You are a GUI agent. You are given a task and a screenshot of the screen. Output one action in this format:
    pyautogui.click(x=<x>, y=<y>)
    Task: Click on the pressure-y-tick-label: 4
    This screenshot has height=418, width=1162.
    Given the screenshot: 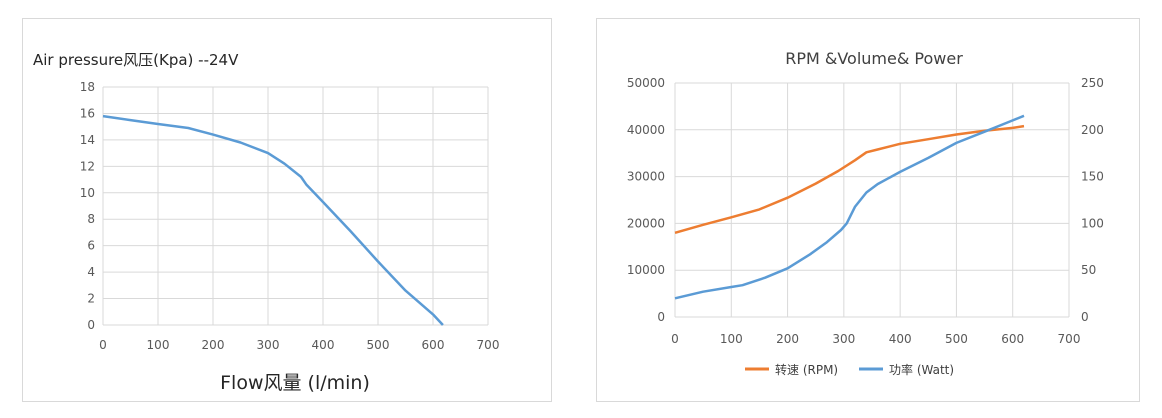 What is the action you would take?
    pyautogui.click(x=91, y=272)
    